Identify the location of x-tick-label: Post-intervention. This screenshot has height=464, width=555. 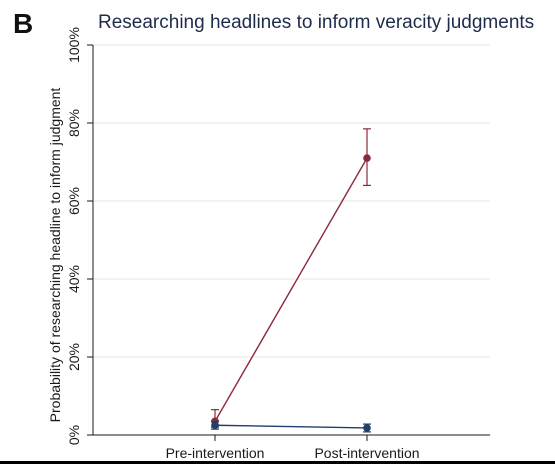
(366, 453).